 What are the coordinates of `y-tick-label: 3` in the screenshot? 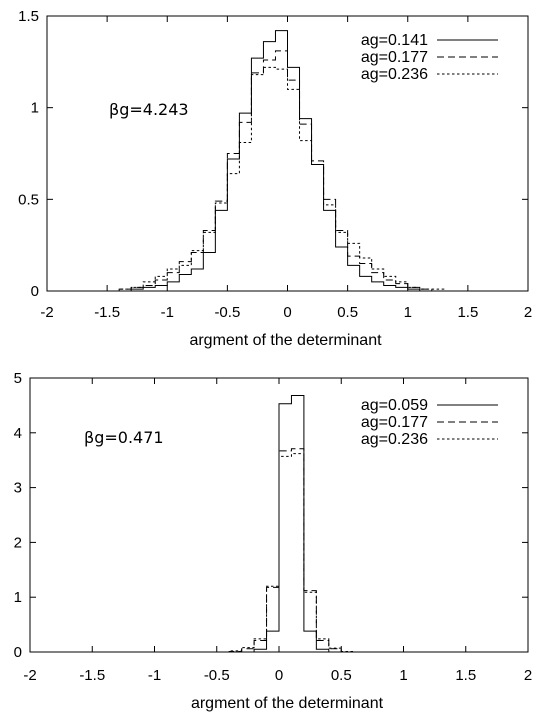 It's located at (18, 488).